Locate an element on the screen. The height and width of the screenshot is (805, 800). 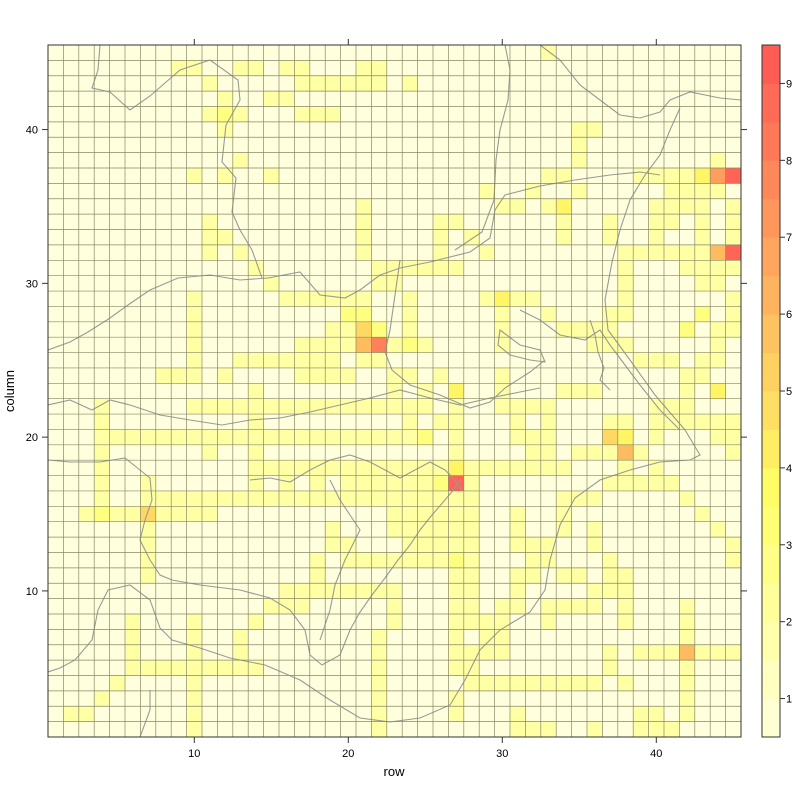
x-tick-label: 30 is located at coordinates (502, 754).